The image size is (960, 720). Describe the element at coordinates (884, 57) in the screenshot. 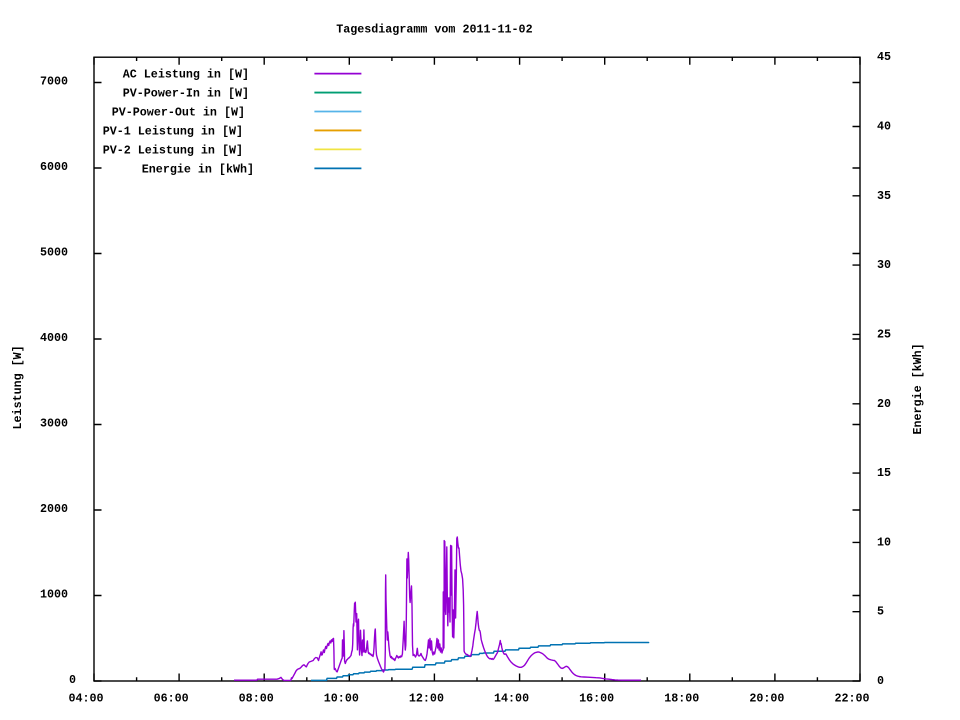

I see `svg-text: 45` at that location.